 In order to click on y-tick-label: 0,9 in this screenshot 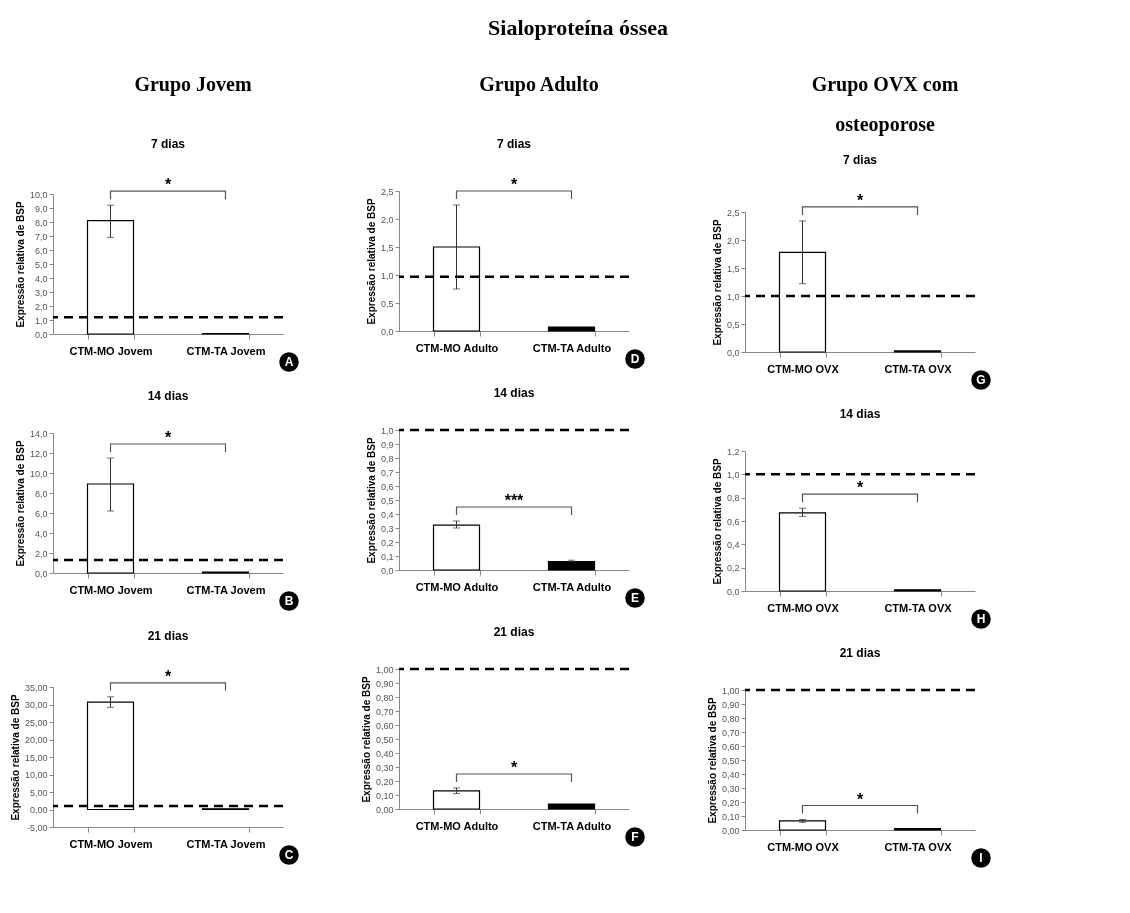, I will do `click(387, 444)`.